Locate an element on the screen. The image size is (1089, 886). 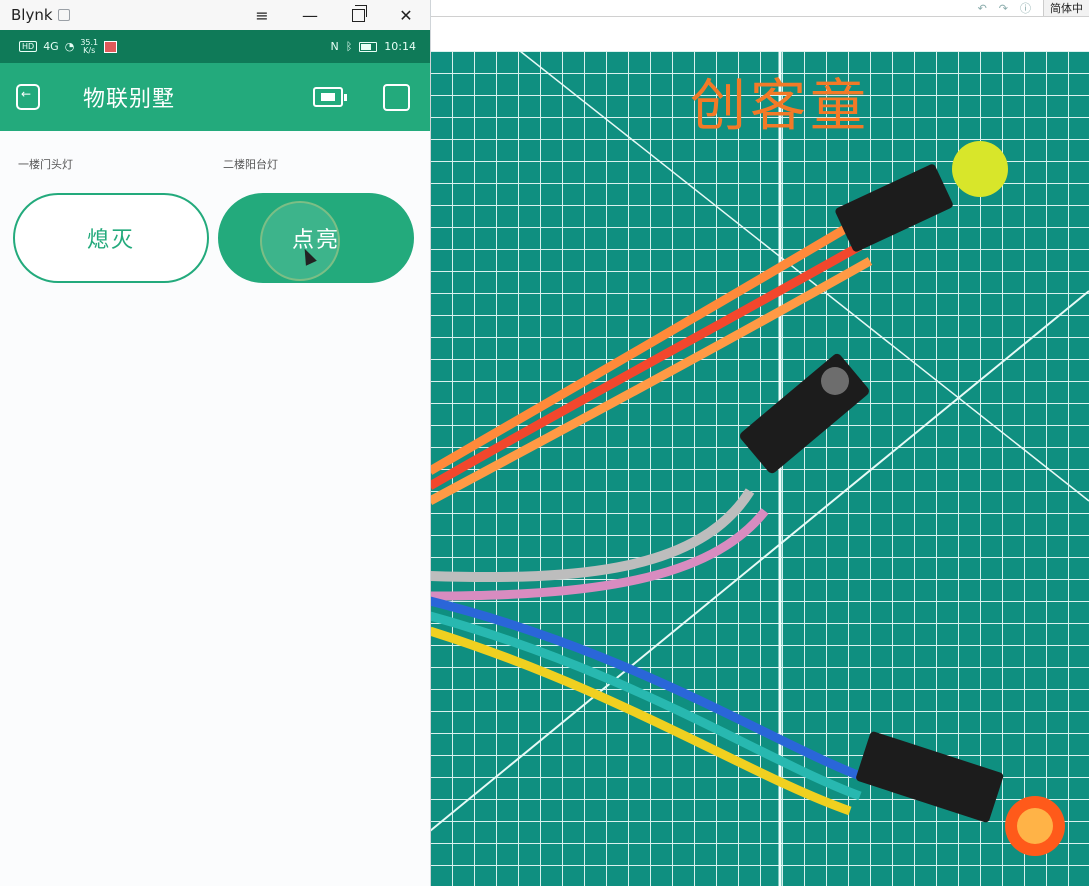
notification-icon is located at coordinates (111, 46).